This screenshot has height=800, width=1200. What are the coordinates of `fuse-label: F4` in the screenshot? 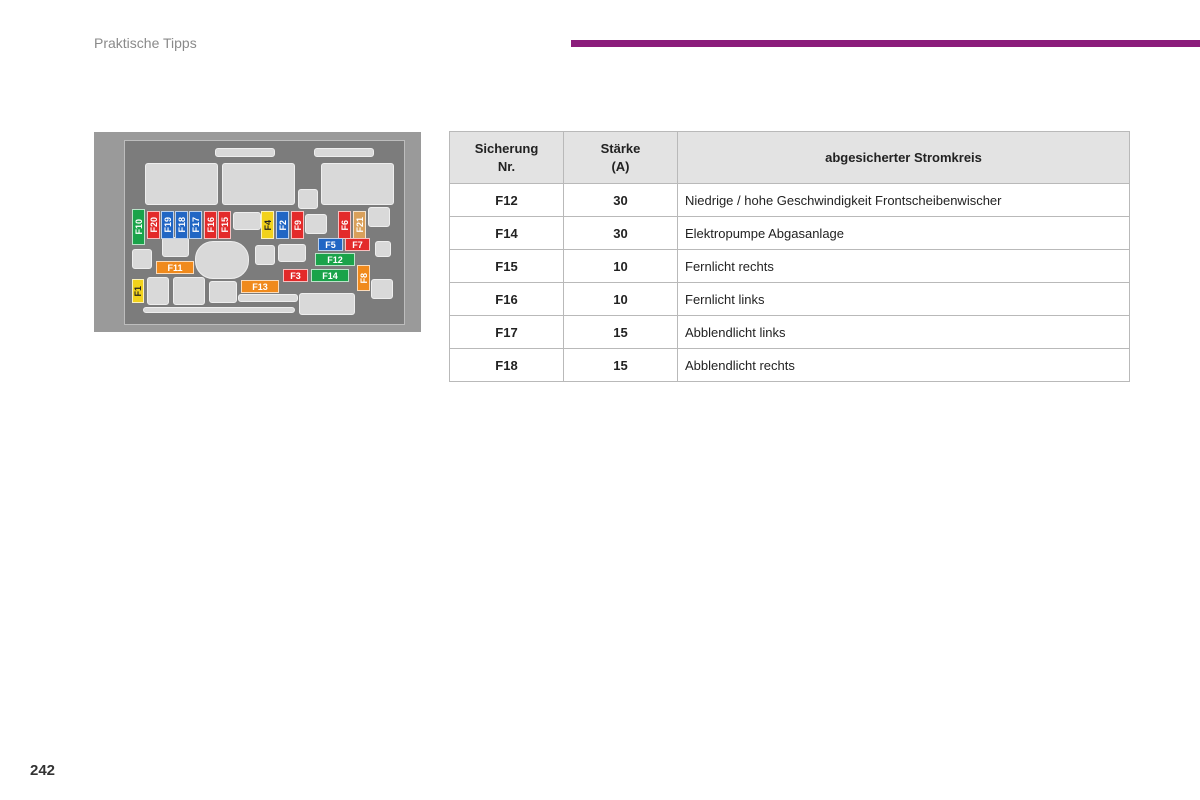 It's located at (267, 225).